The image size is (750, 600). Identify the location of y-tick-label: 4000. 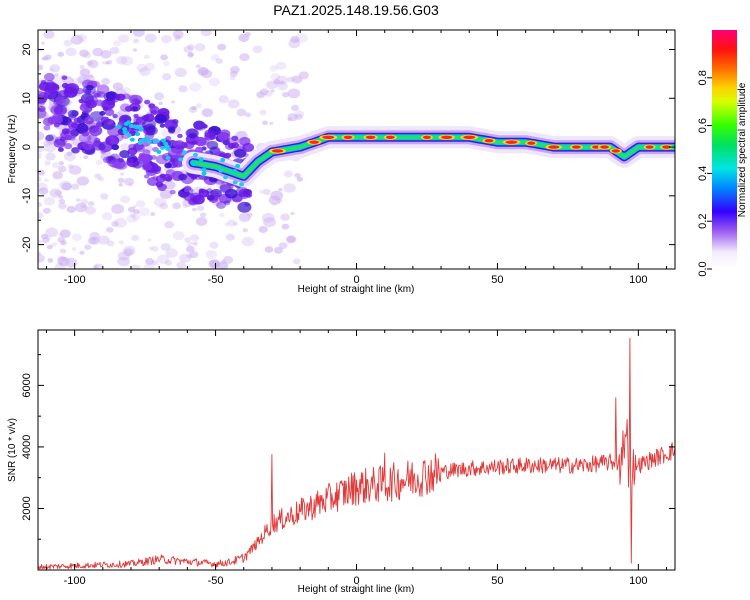
(27, 447).